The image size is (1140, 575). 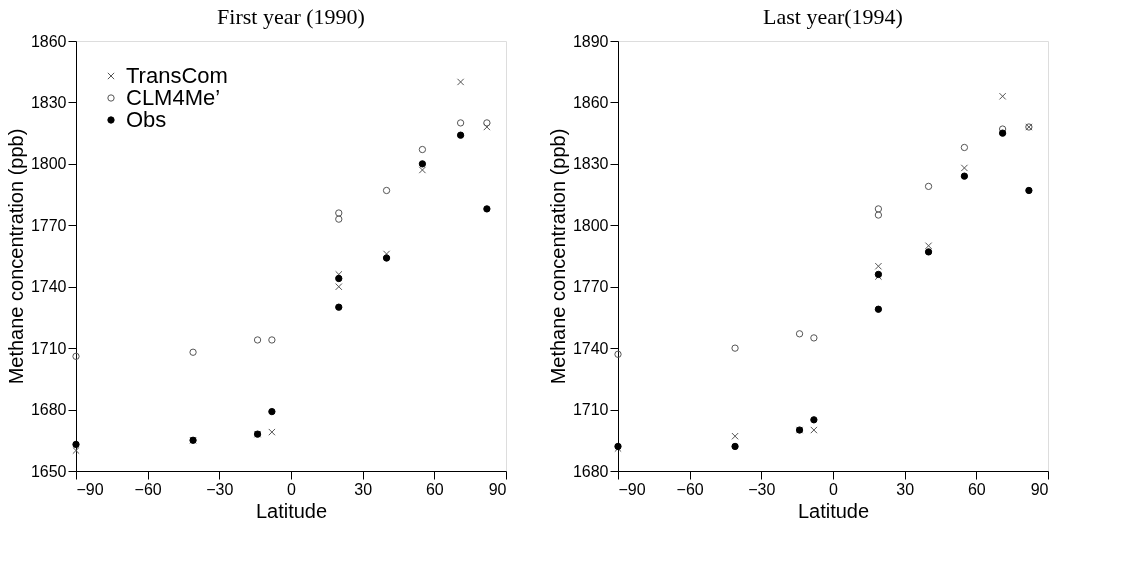 What do you see at coordinates (590, 41) in the screenshot?
I see `y-tick-label: 1890` at bounding box center [590, 41].